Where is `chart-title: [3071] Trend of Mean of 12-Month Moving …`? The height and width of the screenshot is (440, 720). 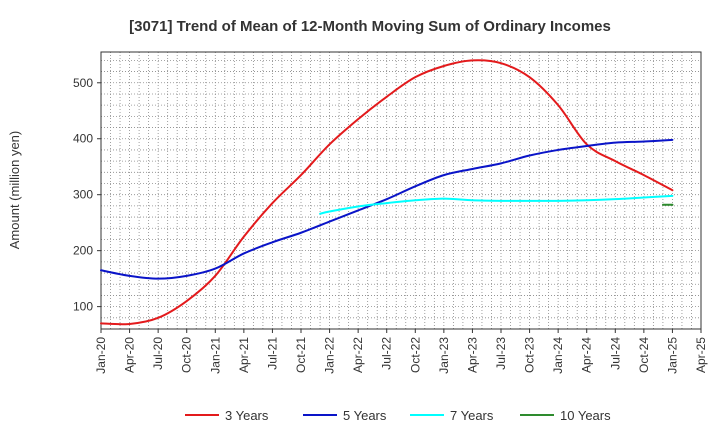 chart-title: [3071] Trend of Mean of 12-Month Moving … is located at coordinates (370, 26).